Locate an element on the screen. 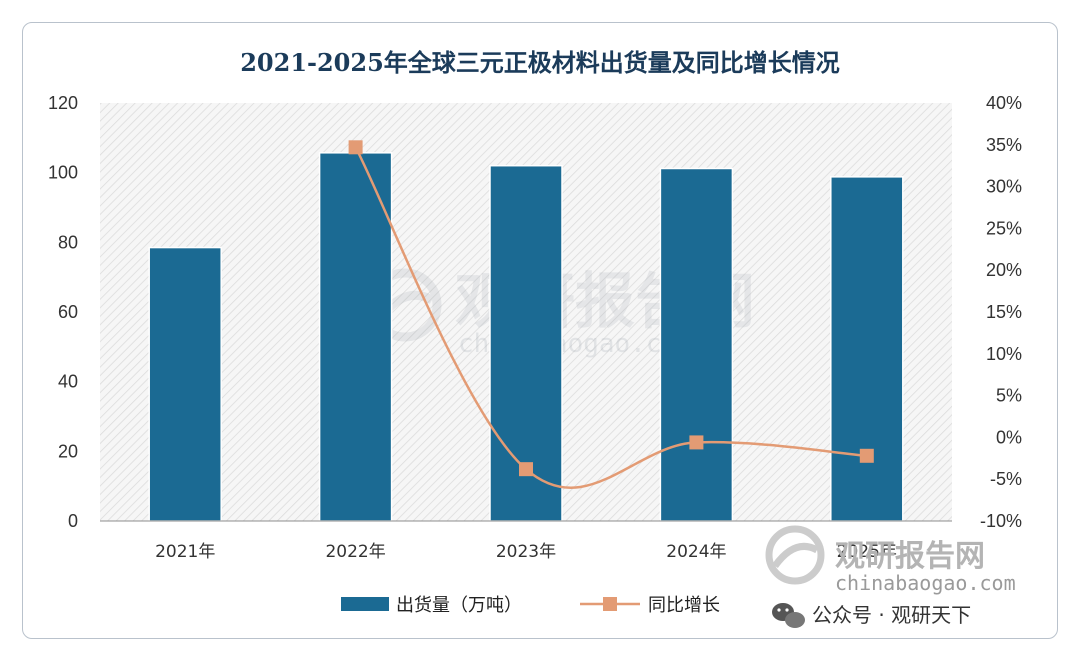  right-tick-label: 0% is located at coordinates (1009, 437).